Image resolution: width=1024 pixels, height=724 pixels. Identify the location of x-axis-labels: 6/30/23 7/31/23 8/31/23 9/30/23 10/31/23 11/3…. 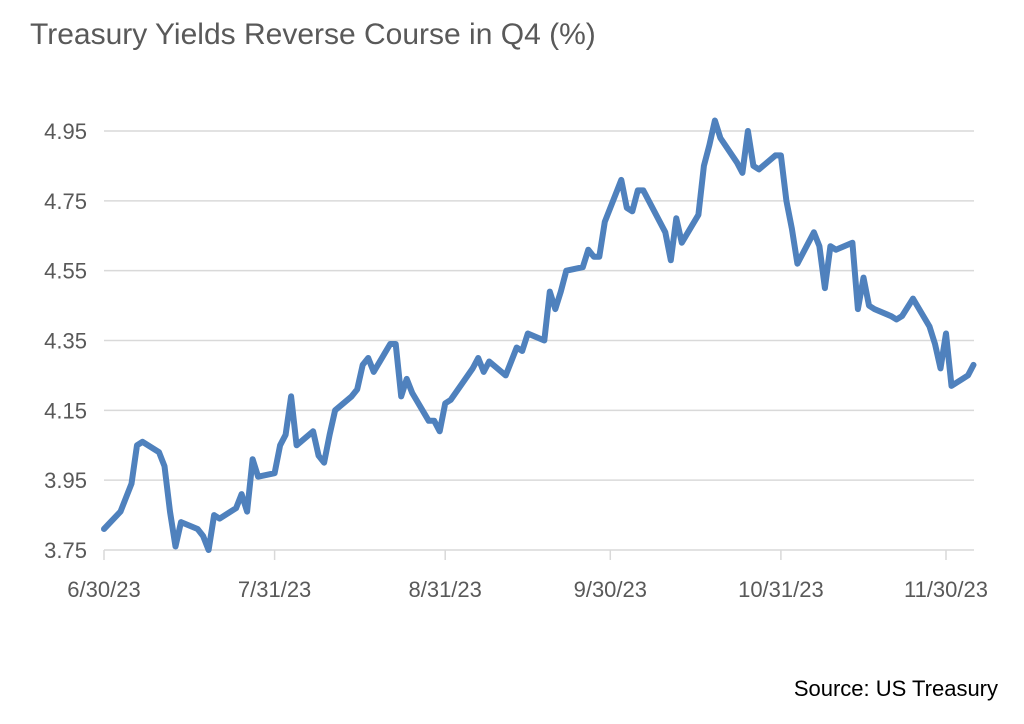
(527, 589).